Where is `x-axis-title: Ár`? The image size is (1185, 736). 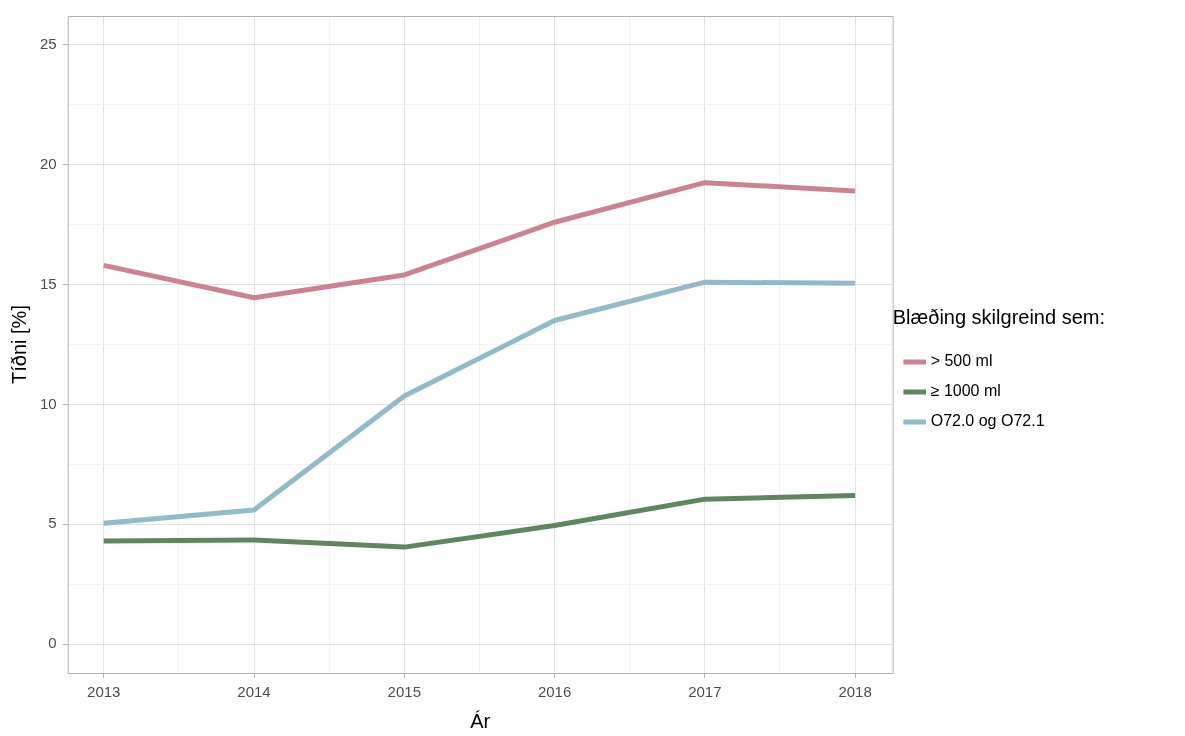
x-axis-title: Ár is located at coordinates (480, 720).